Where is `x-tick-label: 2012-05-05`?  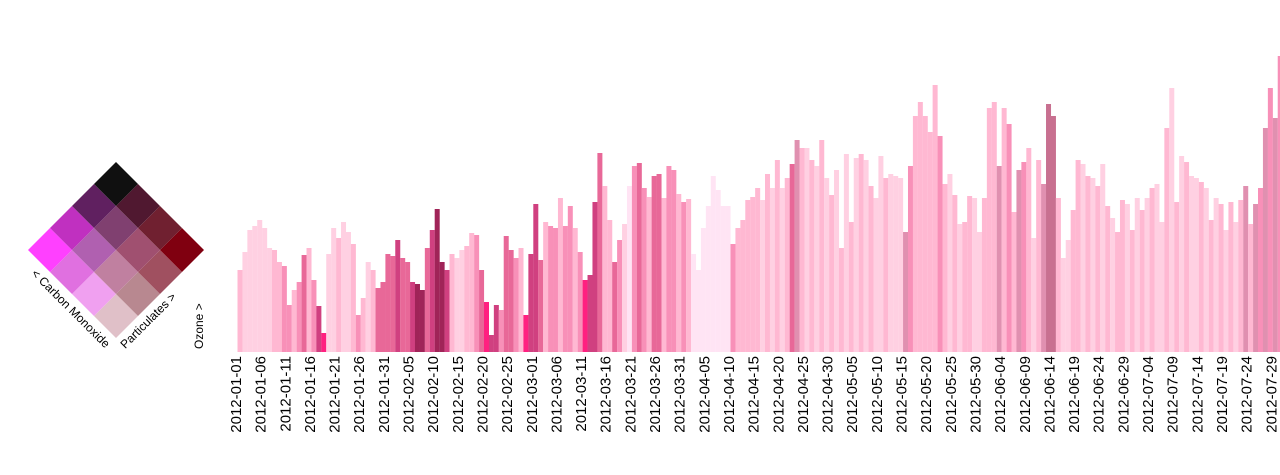
x-tick-label: 2012-05-05 is located at coordinates (852, 394).